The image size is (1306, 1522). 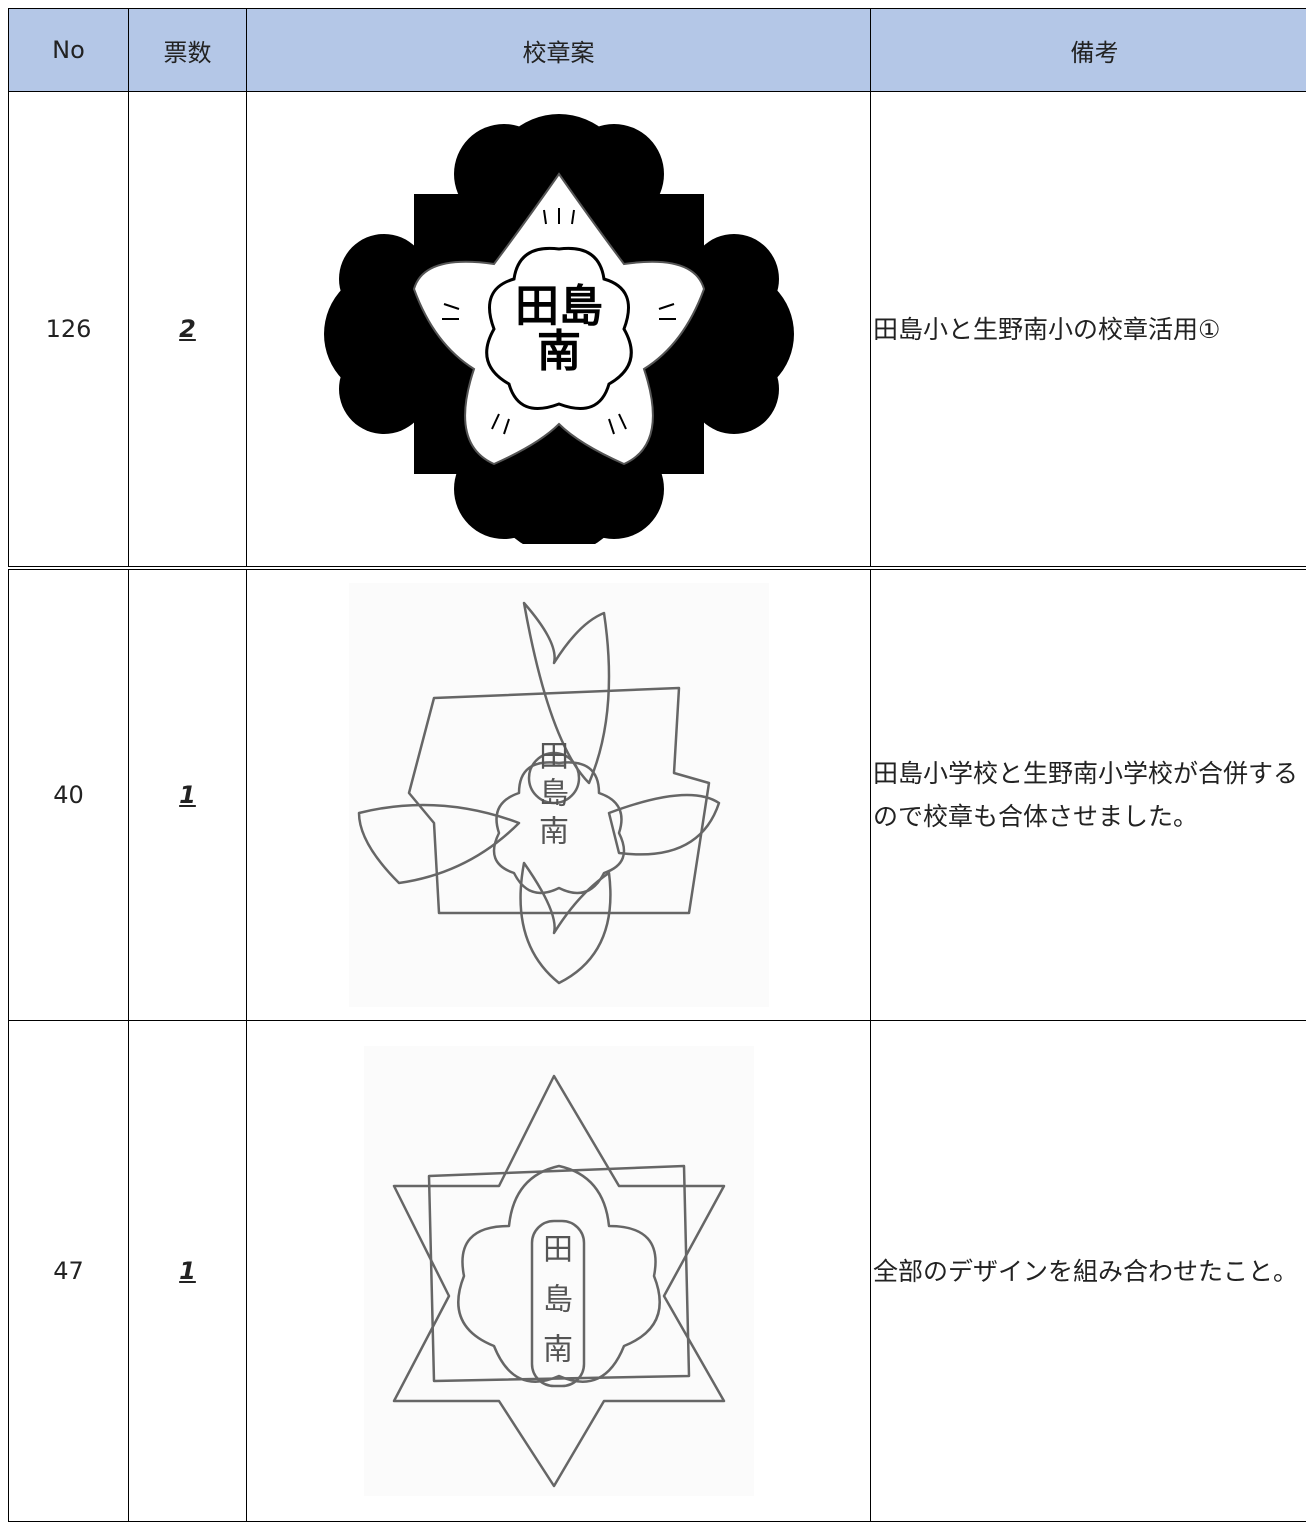 I want to click on votes-cell: 2, so click(x=188, y=330).